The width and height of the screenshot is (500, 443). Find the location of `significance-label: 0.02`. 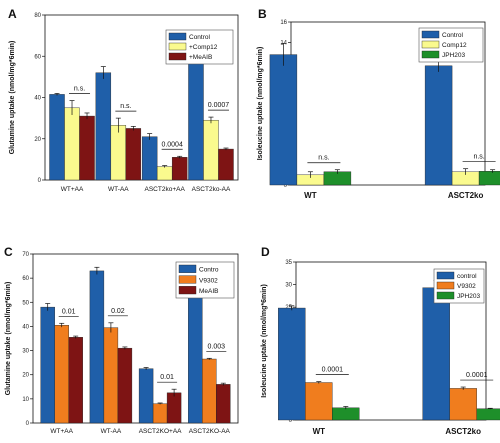

significance-label: 0.02 is located at coordinates (118, 311).